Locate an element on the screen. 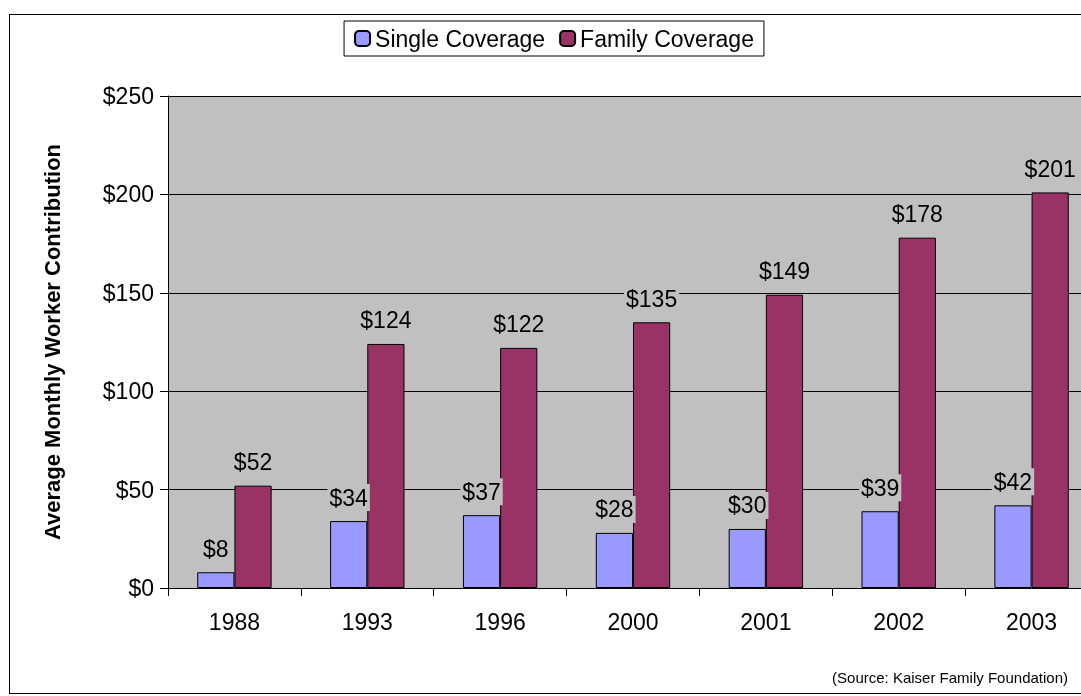  y-tick-label: $100 is located at coordinates (128, 391).